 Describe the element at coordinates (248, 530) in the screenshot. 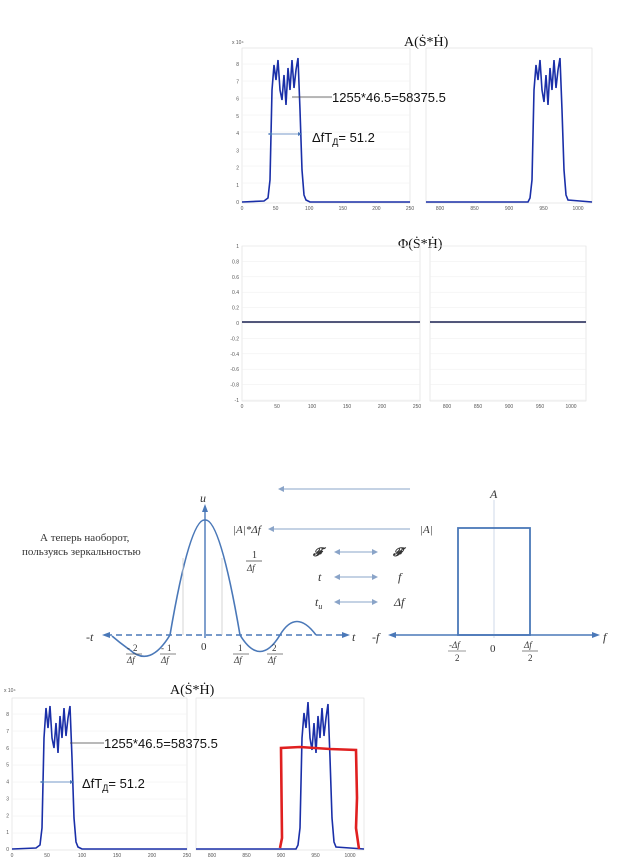

I see `amplitude-df-label: |A|*Δf` at that location.